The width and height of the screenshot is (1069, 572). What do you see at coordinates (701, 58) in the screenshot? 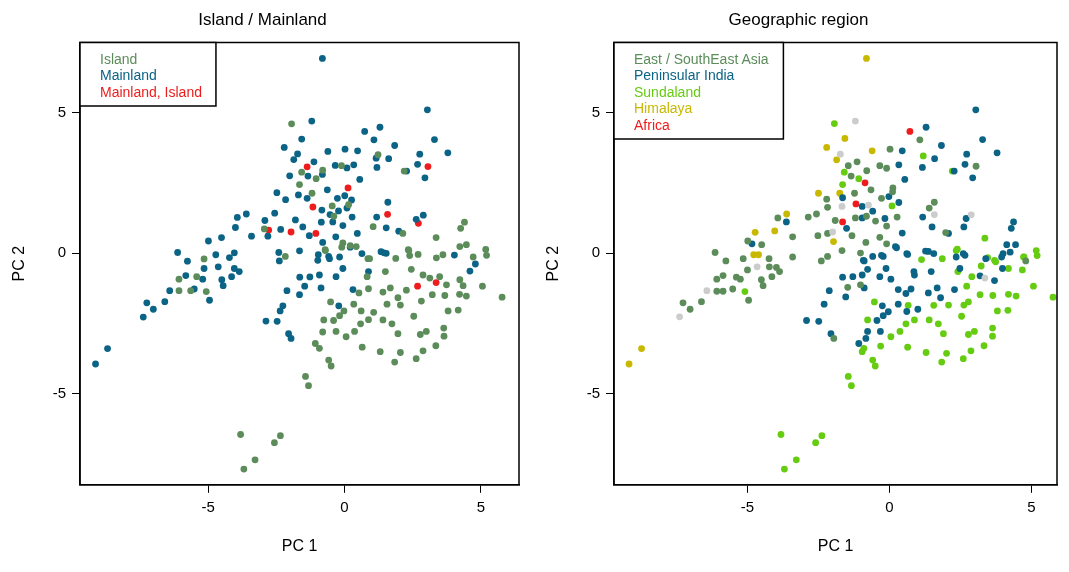
I see `text: East / SouthEast Asia` at bounding box center [701, 58].